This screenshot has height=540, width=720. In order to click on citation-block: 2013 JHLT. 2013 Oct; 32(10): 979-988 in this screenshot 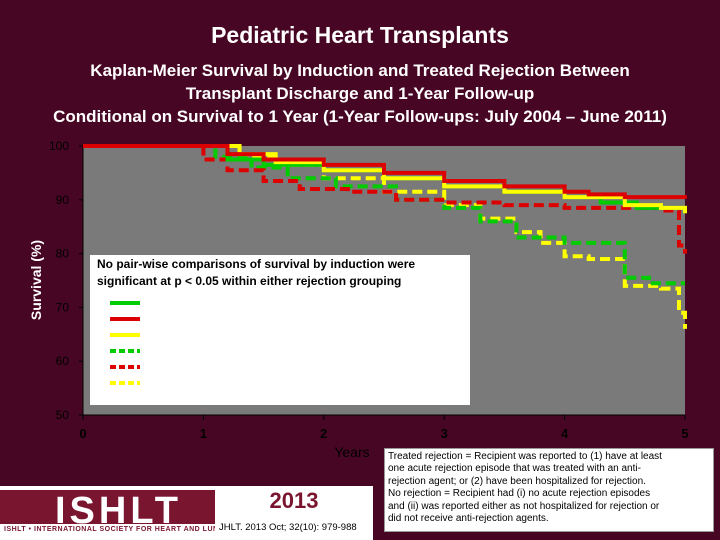, I will do `click(294, 513)`.